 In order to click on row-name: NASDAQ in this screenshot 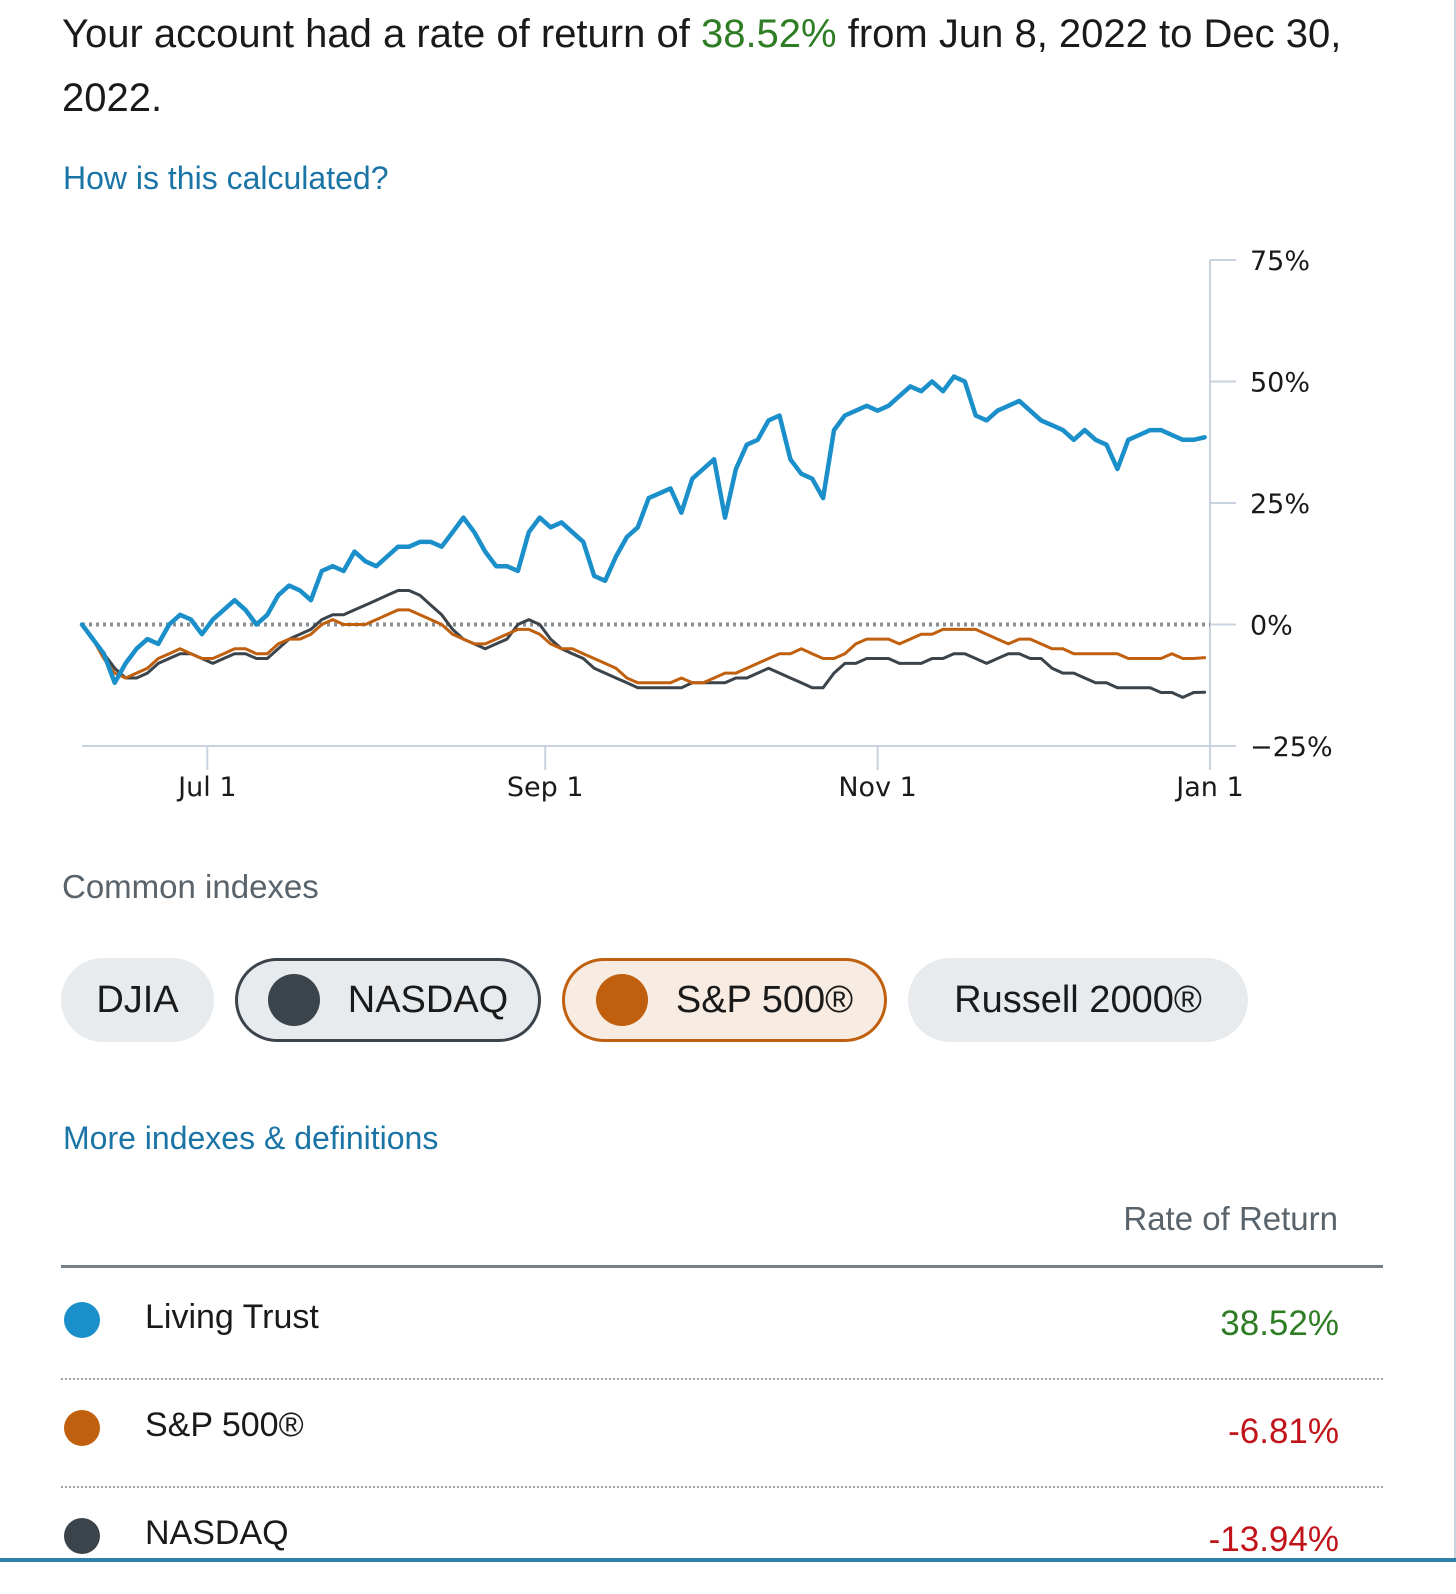, I will do `click(217, 1533)`.